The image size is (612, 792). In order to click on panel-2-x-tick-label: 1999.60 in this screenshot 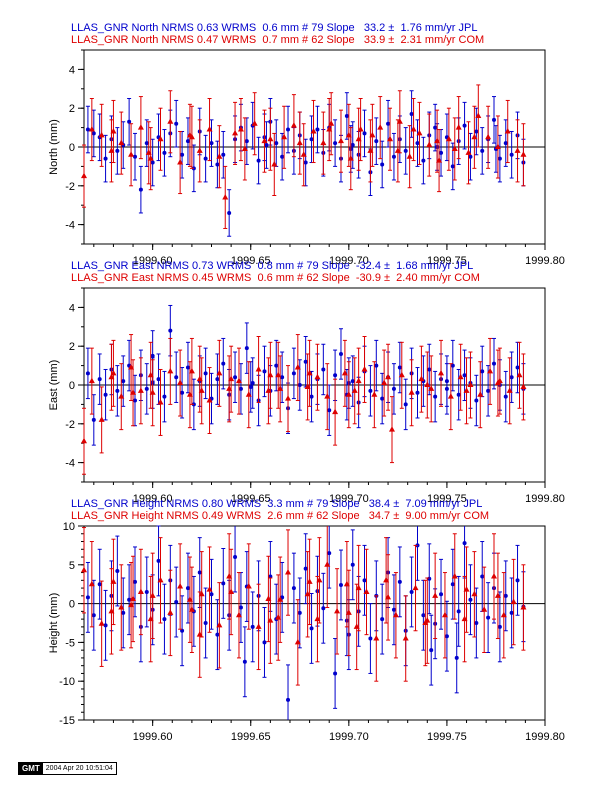, I will do `click(153, 499)`.